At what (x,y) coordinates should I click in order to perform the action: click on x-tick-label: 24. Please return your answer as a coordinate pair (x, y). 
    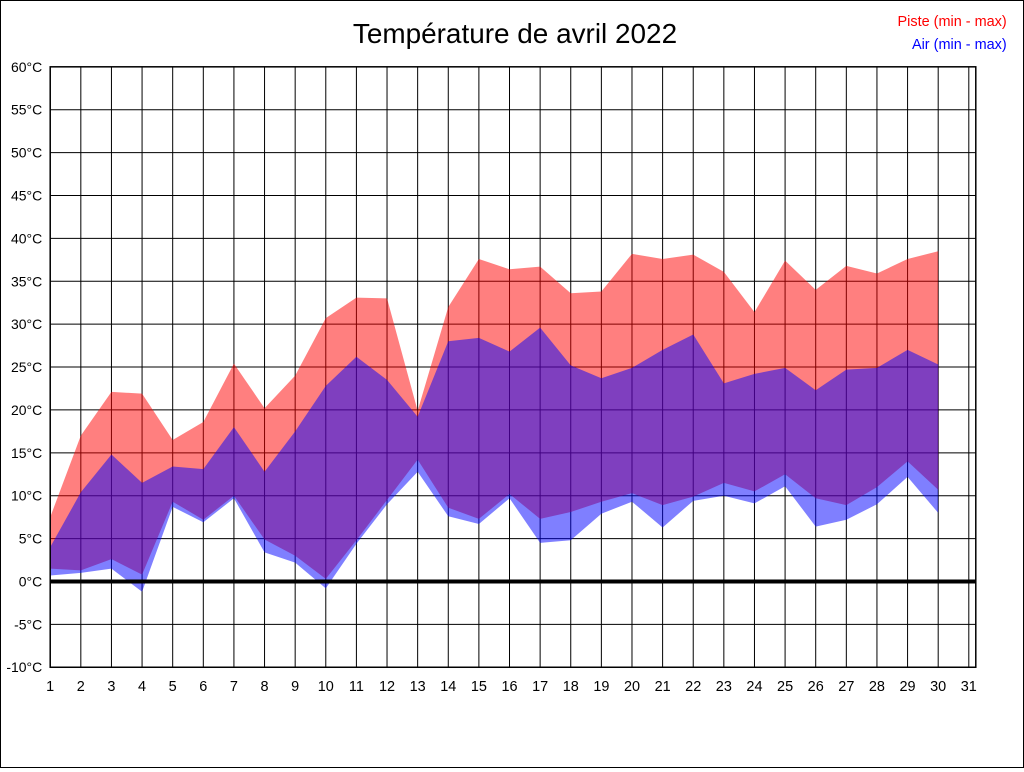
    Looking at the image, I should click on (754, 687).